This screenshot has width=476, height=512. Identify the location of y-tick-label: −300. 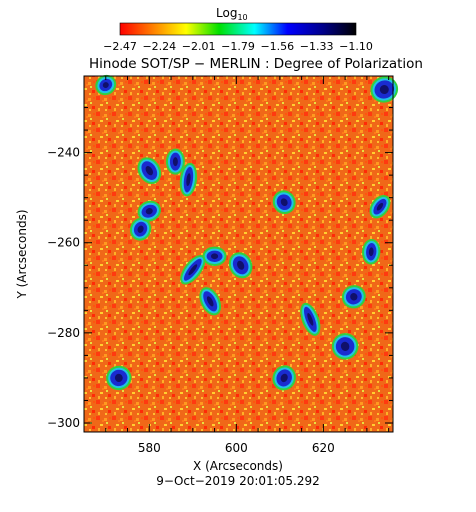
(63, 423).